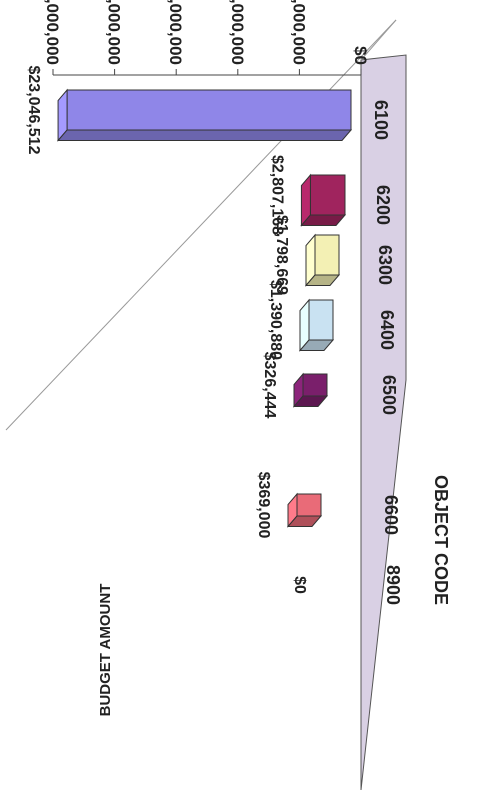 This screenshot has width=481, height=798. Describe the element at coordinates (52, 32) in the screenshot. I see `y-tick-label: $25,000,000` at that location.